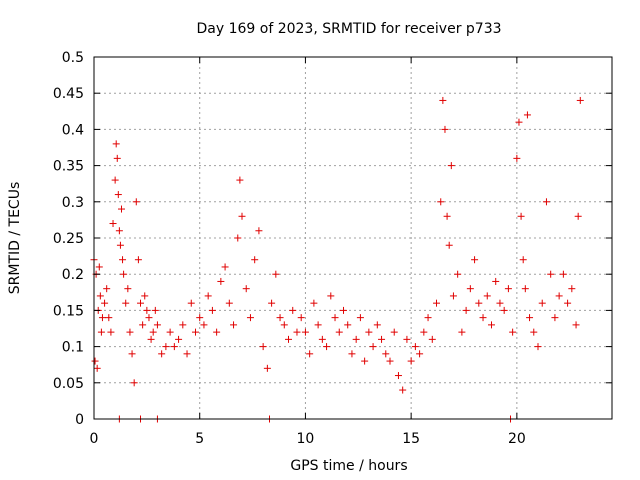  I want to click on x-tick-label: 10, so click(306, 439).